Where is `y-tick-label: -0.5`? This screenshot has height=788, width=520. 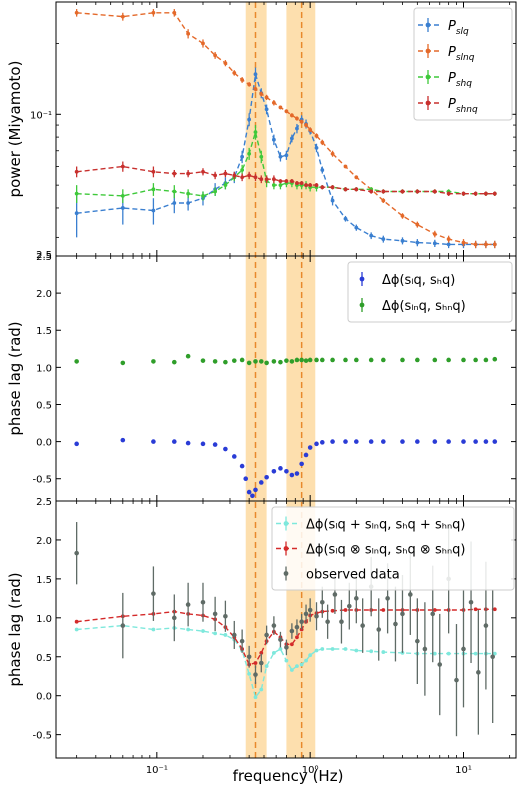
y-tick-label: -0.5 is located at coordinates (42, 480).